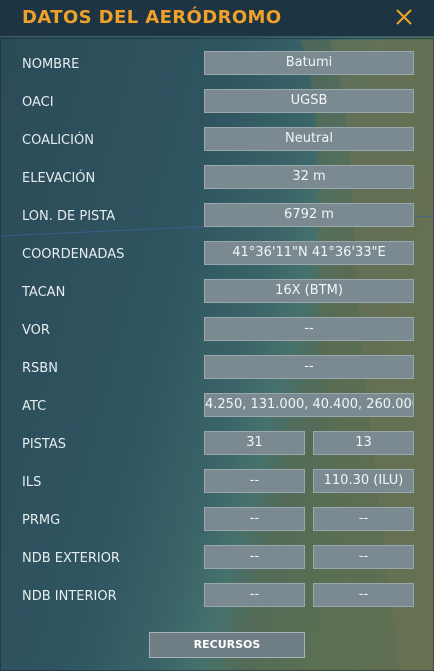 This screenshot has height=671, width=434. What do you see at coordinates (59, 178) in the screenshot?
I see `elevacion-label: ELEVACIÓN` at bounding box center [59, 178].